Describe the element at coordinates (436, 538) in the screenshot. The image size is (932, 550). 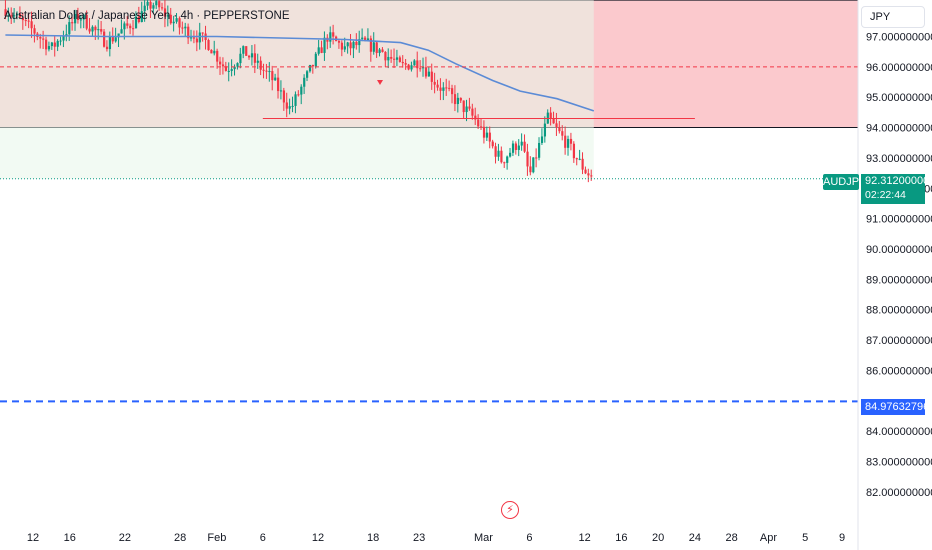
I see `time-axis: 12 16 22 28 Feb 6 12 18 23 Mar 6 12 16 20 24 28 Apr 5 9` at that location.